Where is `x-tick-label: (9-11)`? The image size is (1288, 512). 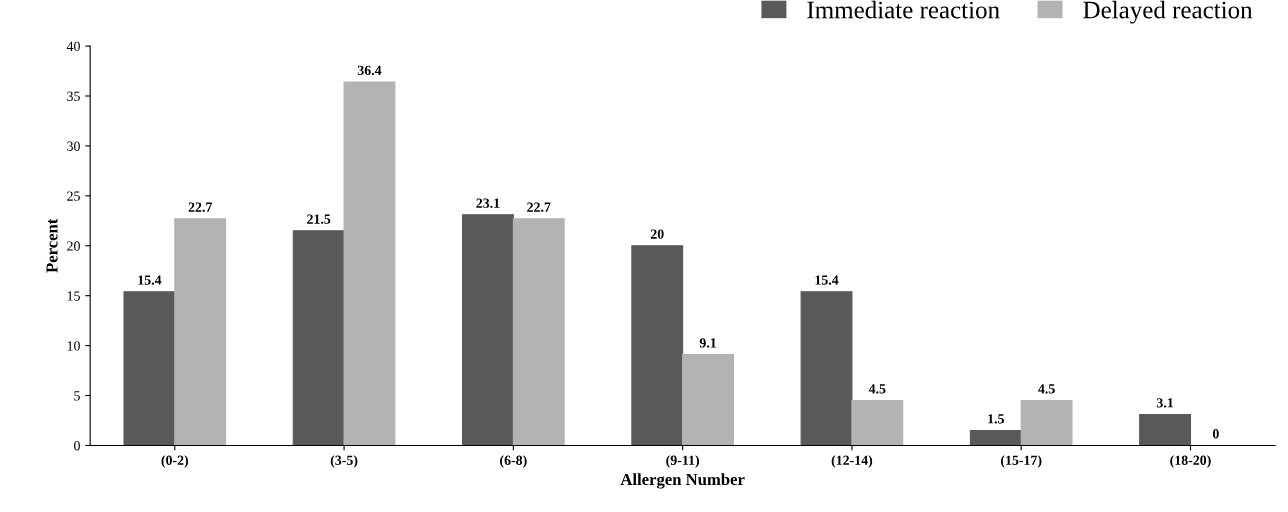
x-tick-label: (9-11) is located at coordinates (682, 461).